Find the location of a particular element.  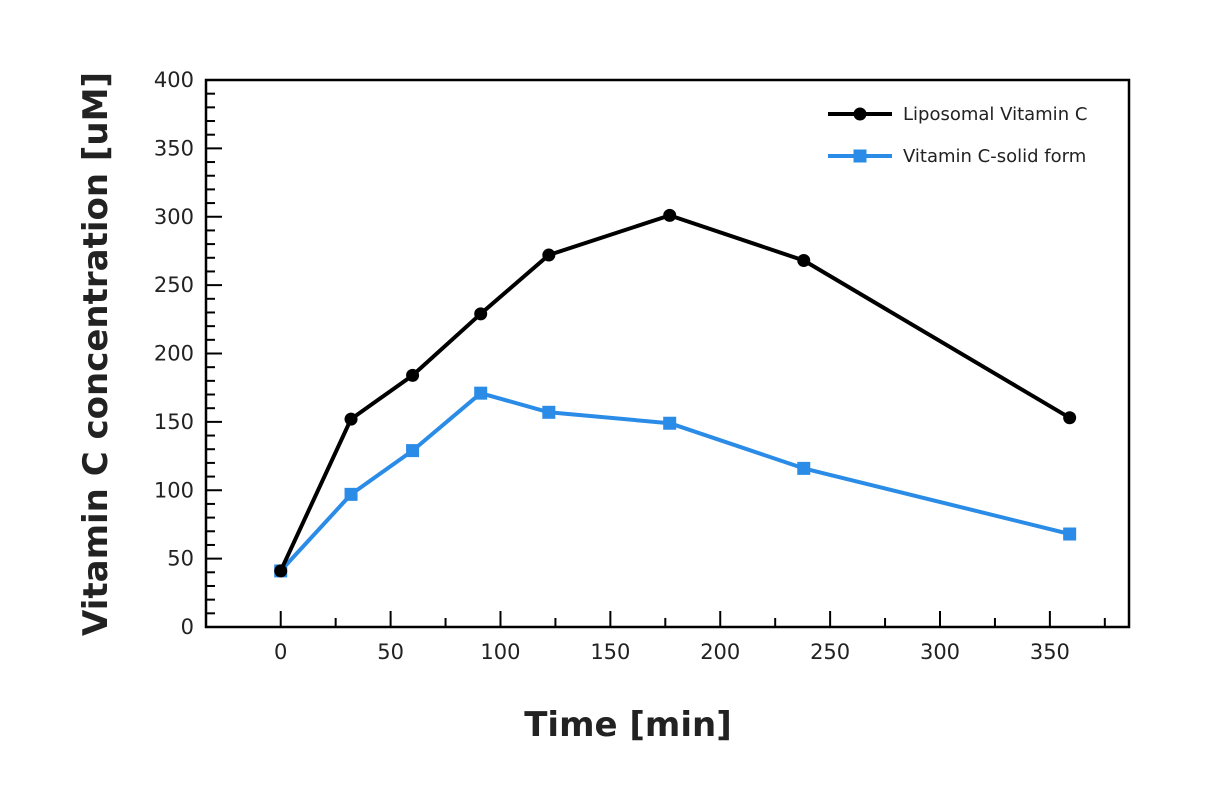

legend: Liposomal Vitamin C Vitamin C-solid form is located at coordinates (957, 135).